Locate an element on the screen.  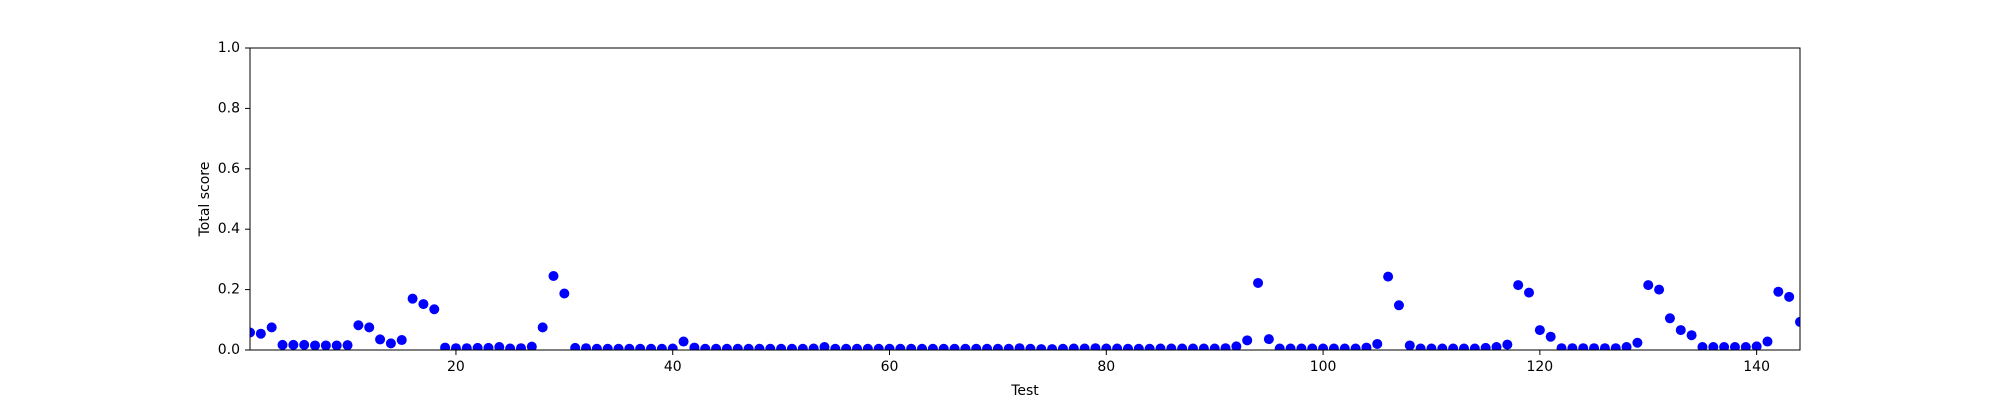
x-tick-label: 40 is located at coordinates (673, 367).